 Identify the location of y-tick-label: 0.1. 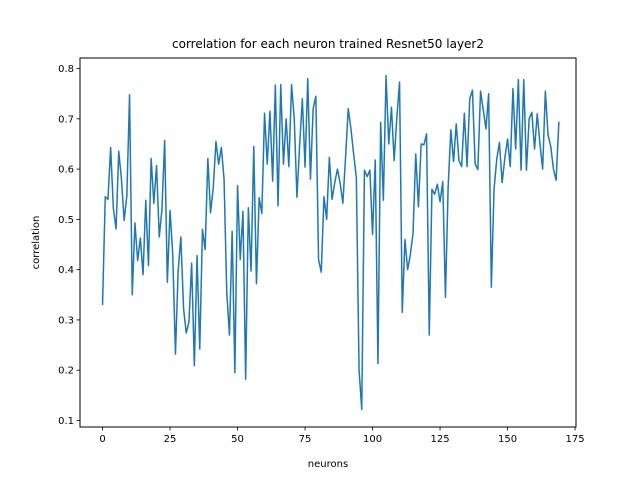
(66, 421).